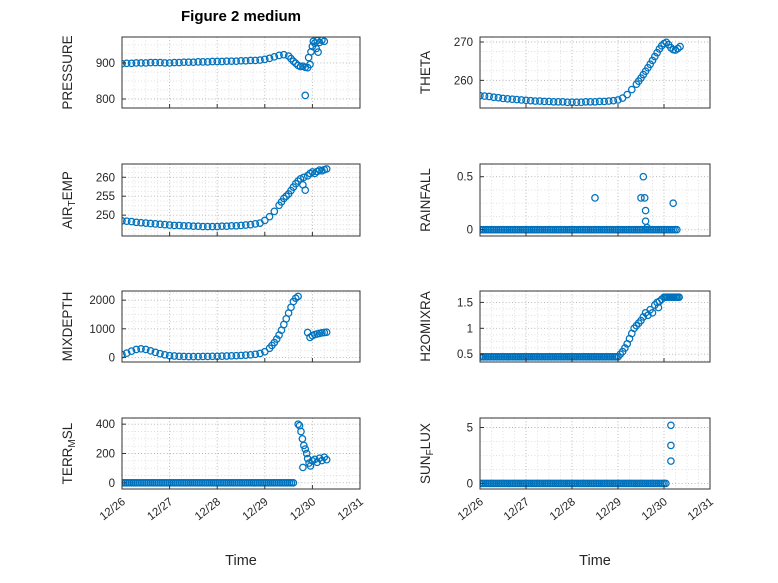 This screenshot has height=583, width=778. What do you see at coordinates (470, 457) in the screenshot?
I see `y-tick-labels: 05` at bounding box center [470, 457].